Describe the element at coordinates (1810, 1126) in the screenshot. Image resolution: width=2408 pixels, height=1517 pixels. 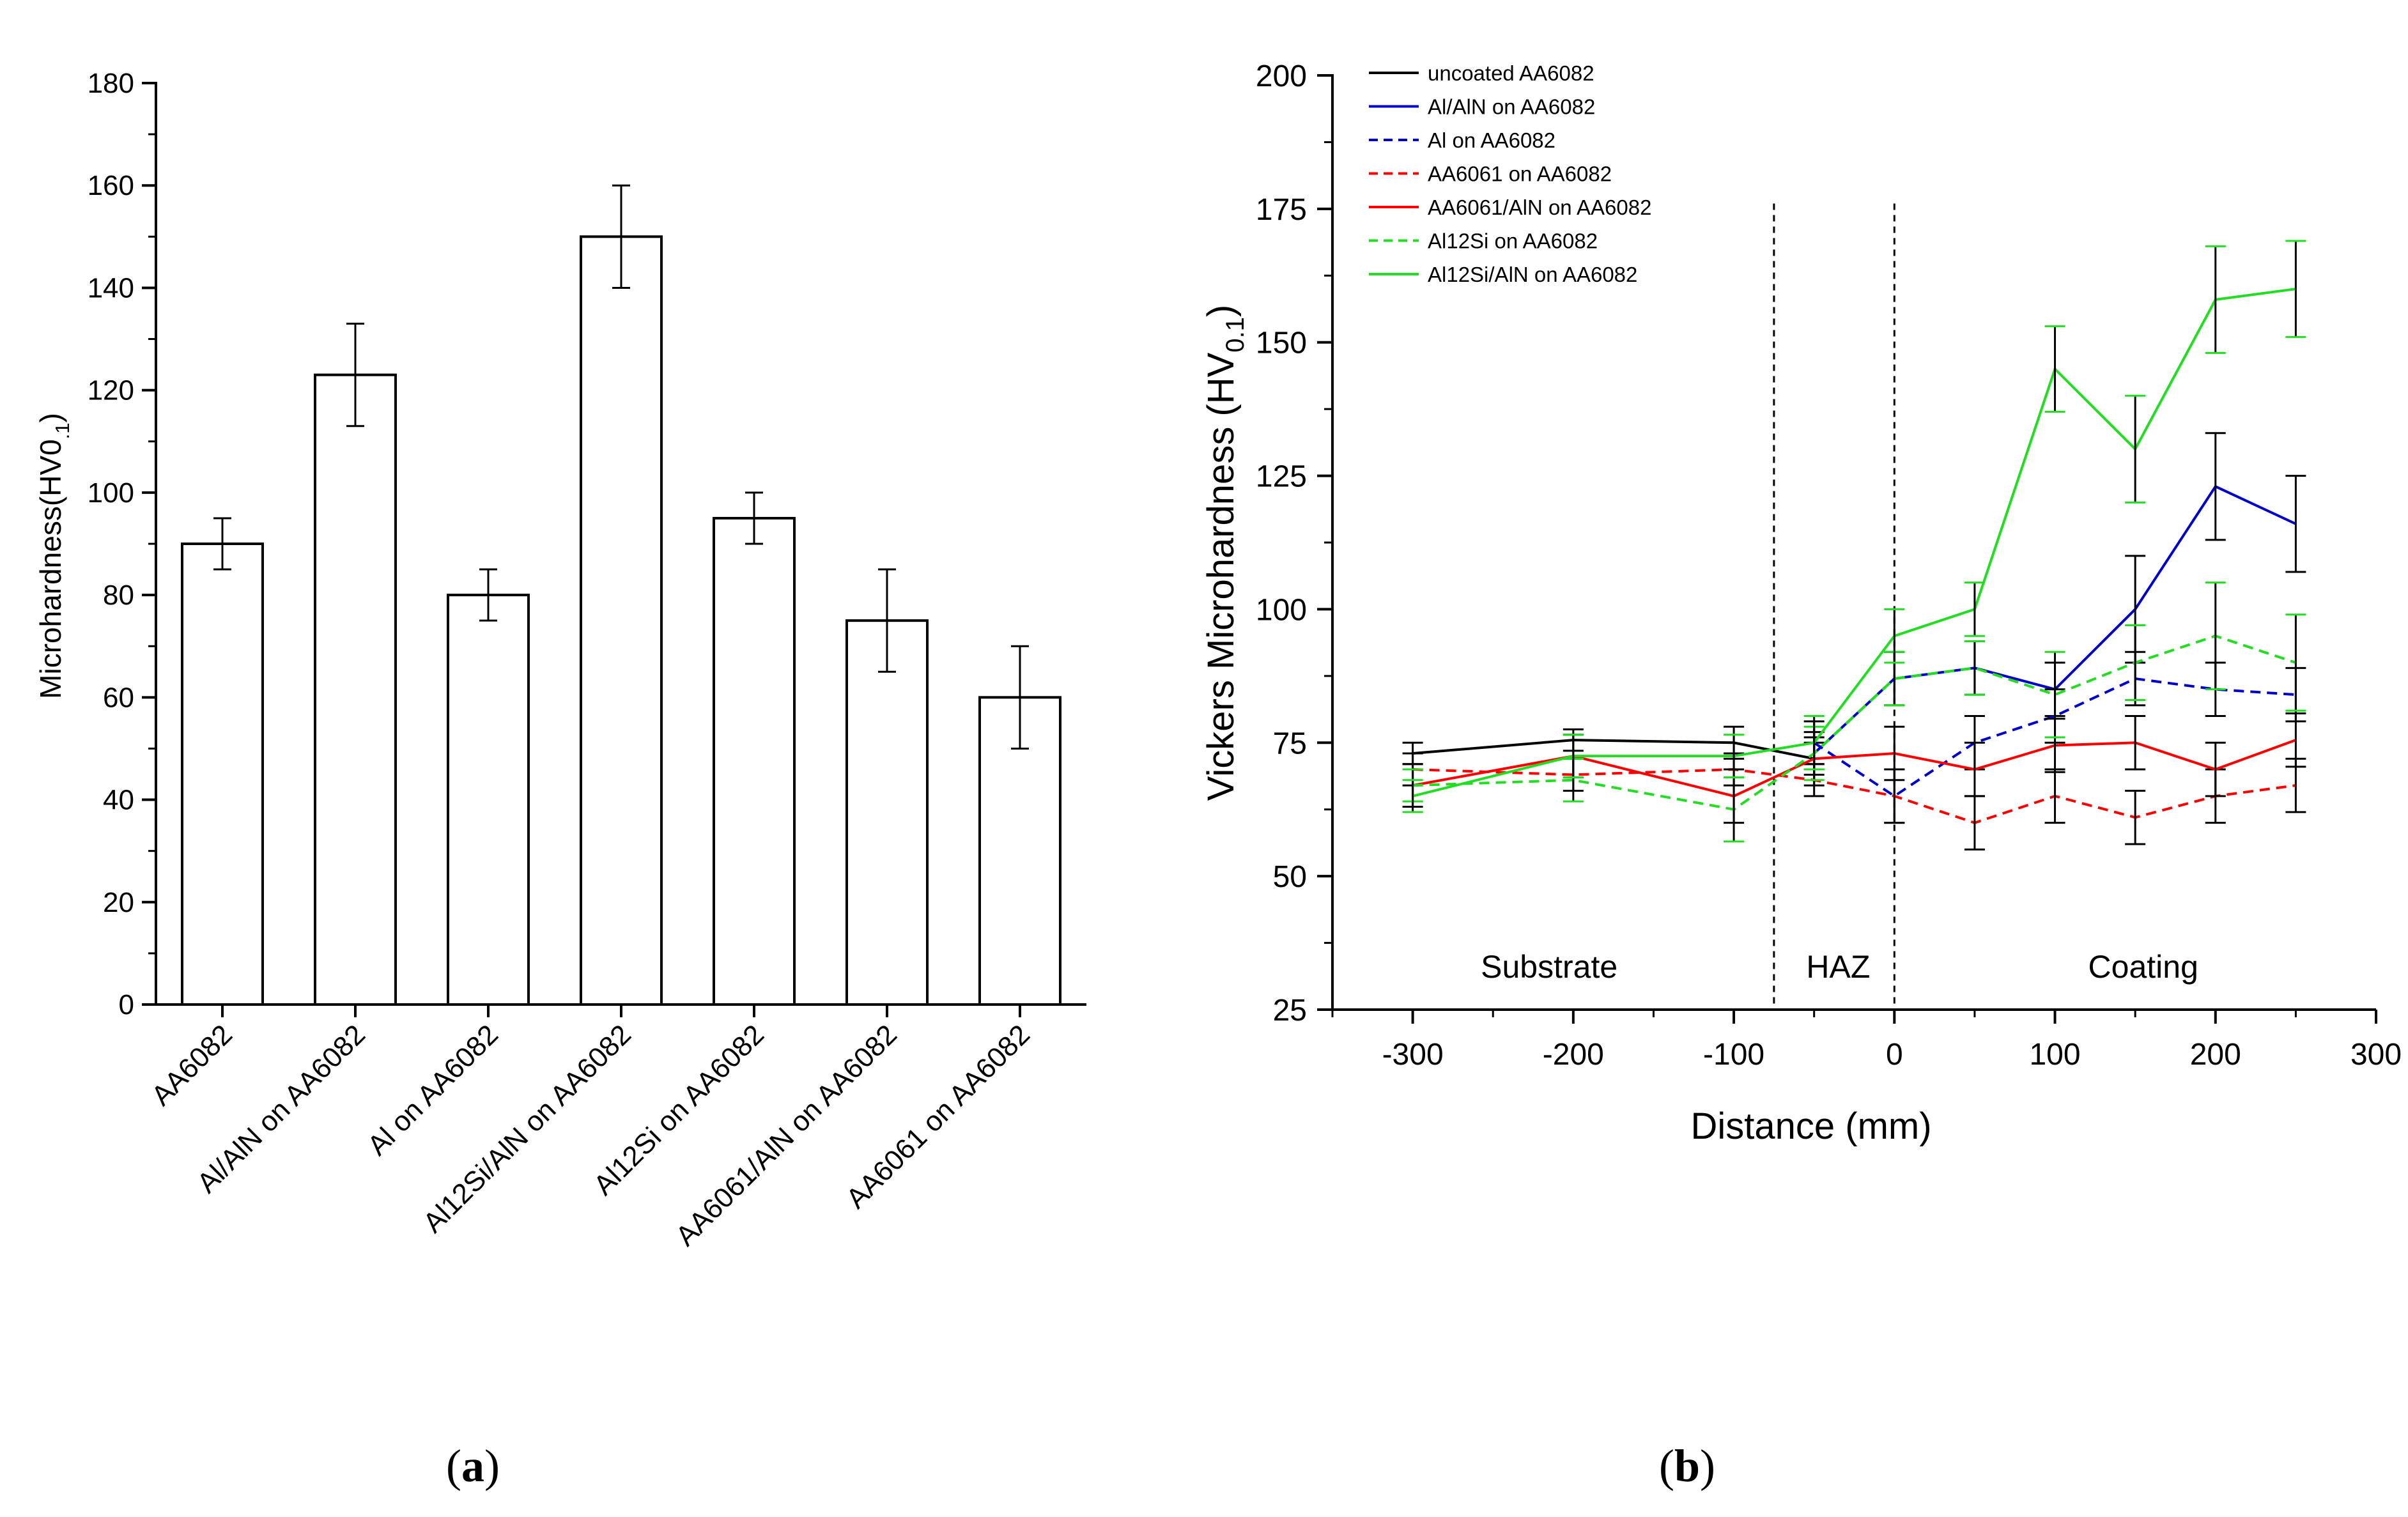
I see `x-axis-label: Distance (mm)` at that location.